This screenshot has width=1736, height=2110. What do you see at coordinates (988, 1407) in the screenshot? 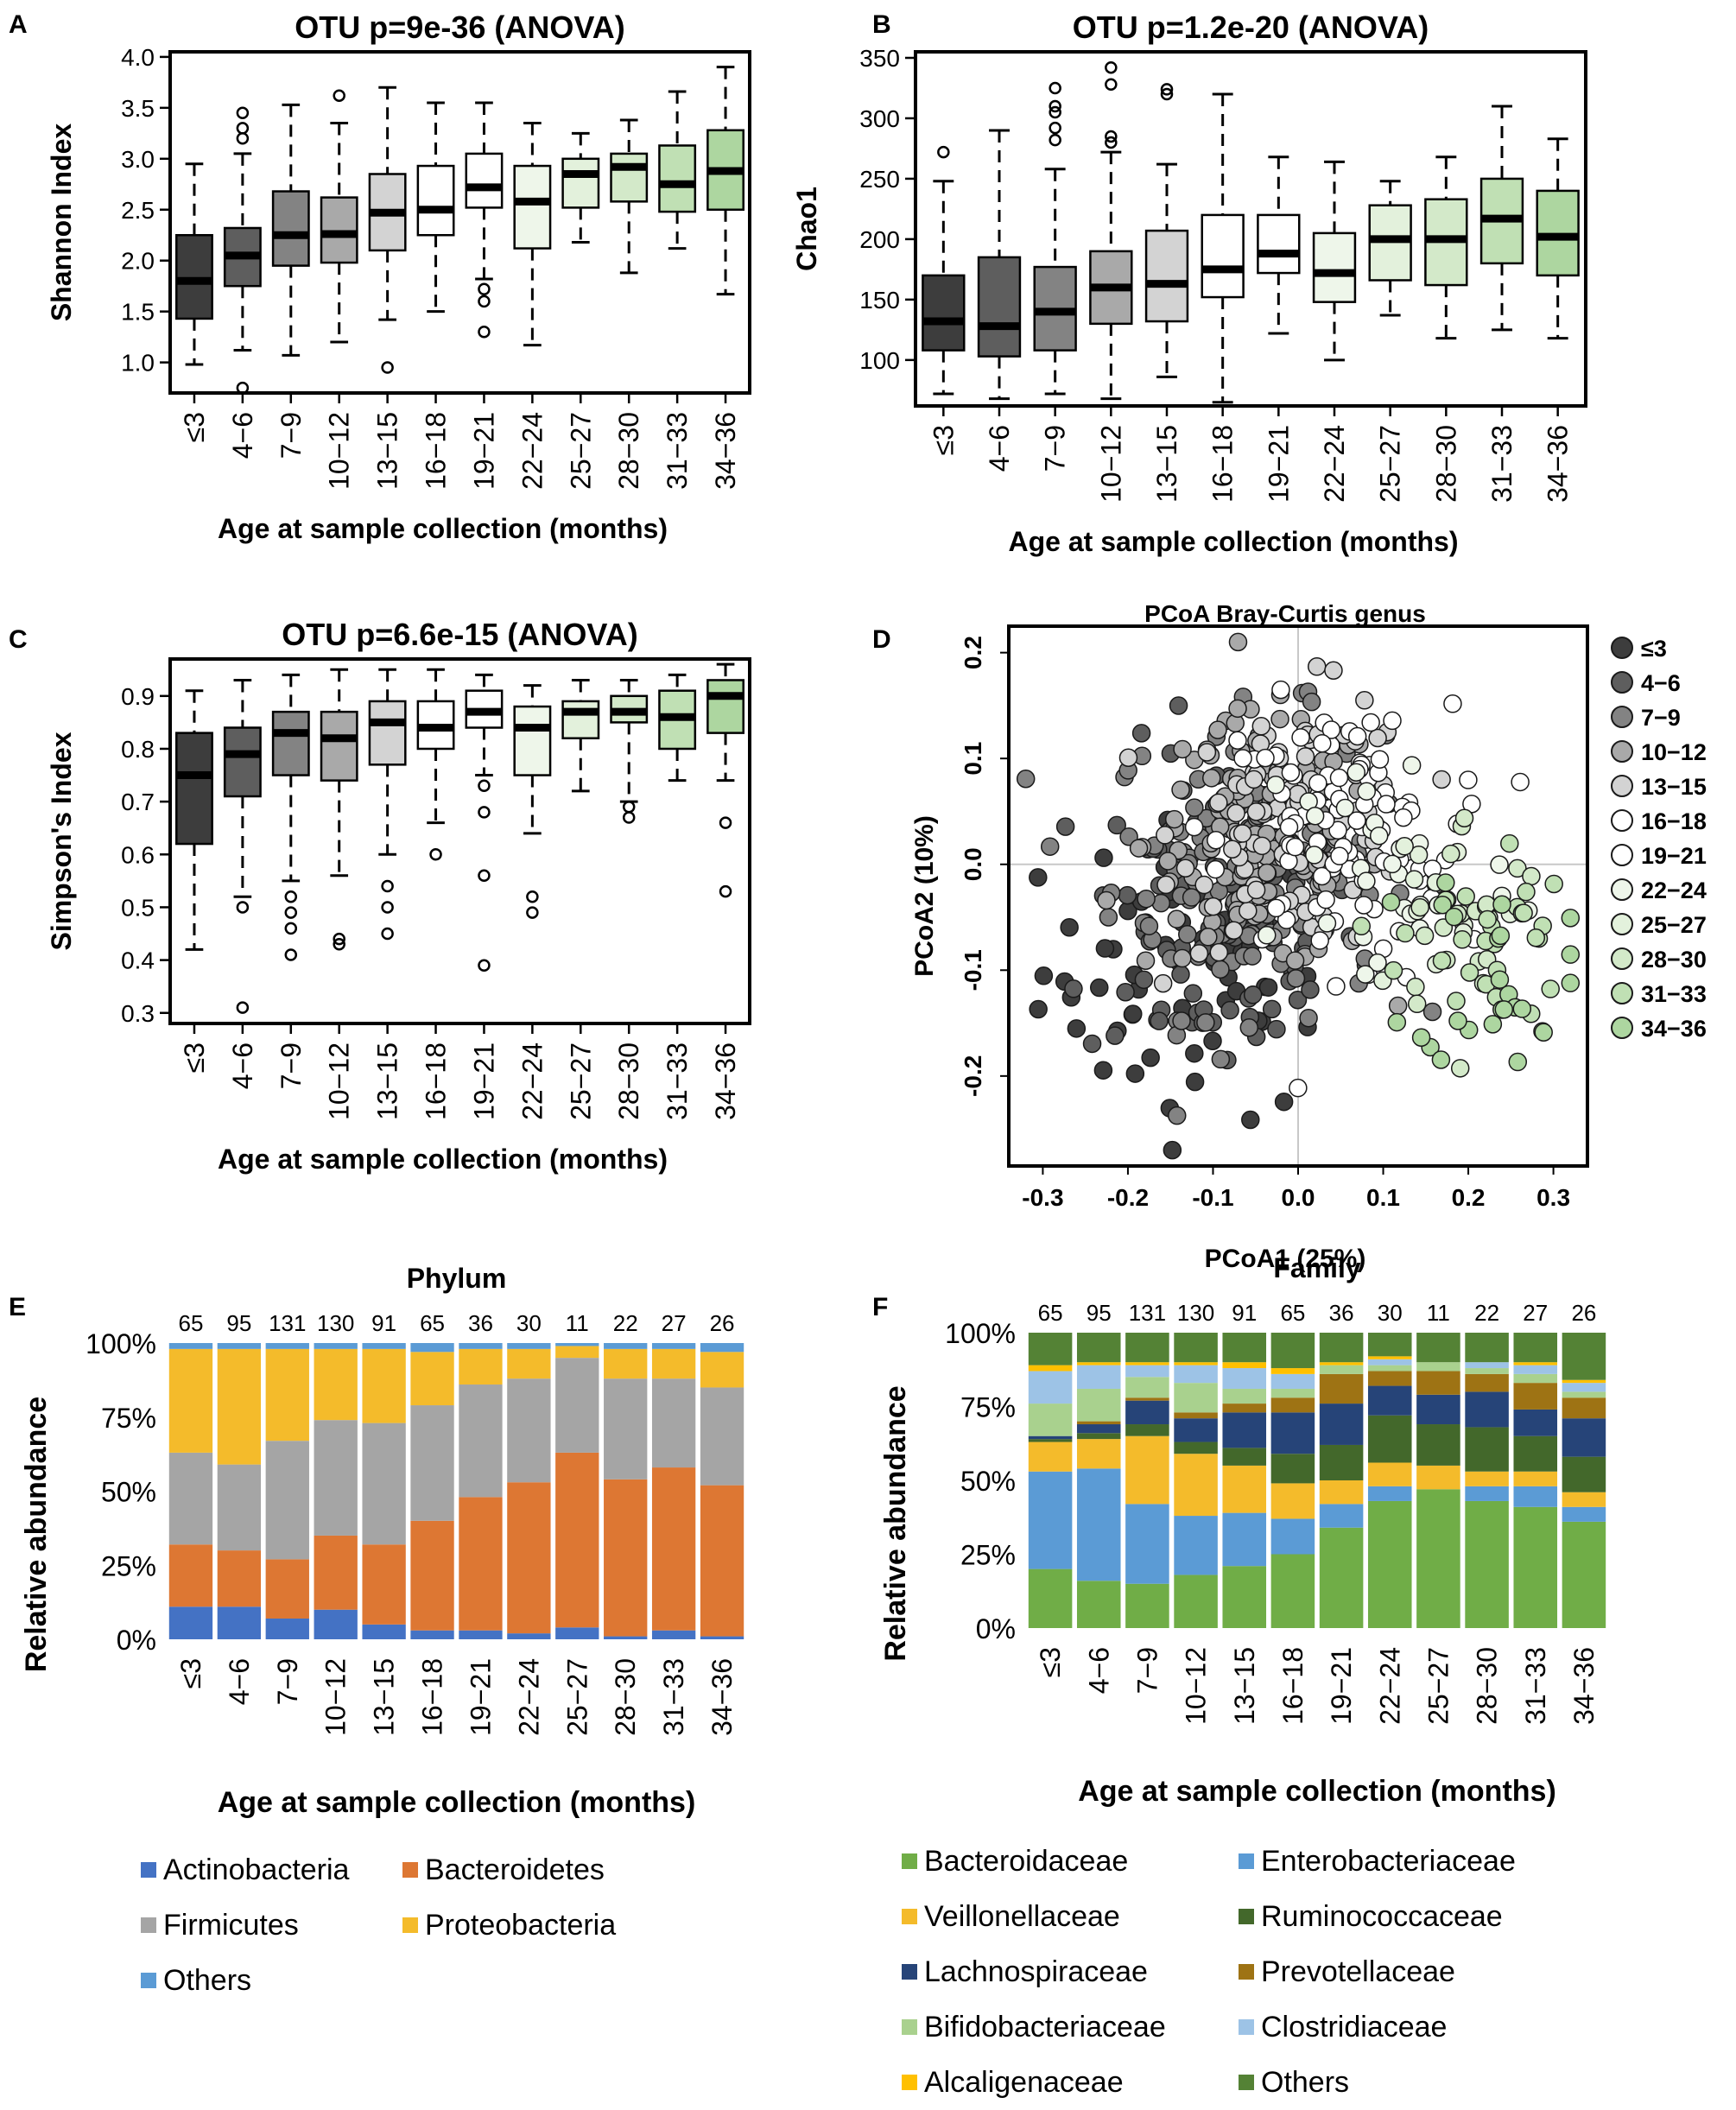
I see `y-tick-label: 75%` at bounding box center [988, 1407].